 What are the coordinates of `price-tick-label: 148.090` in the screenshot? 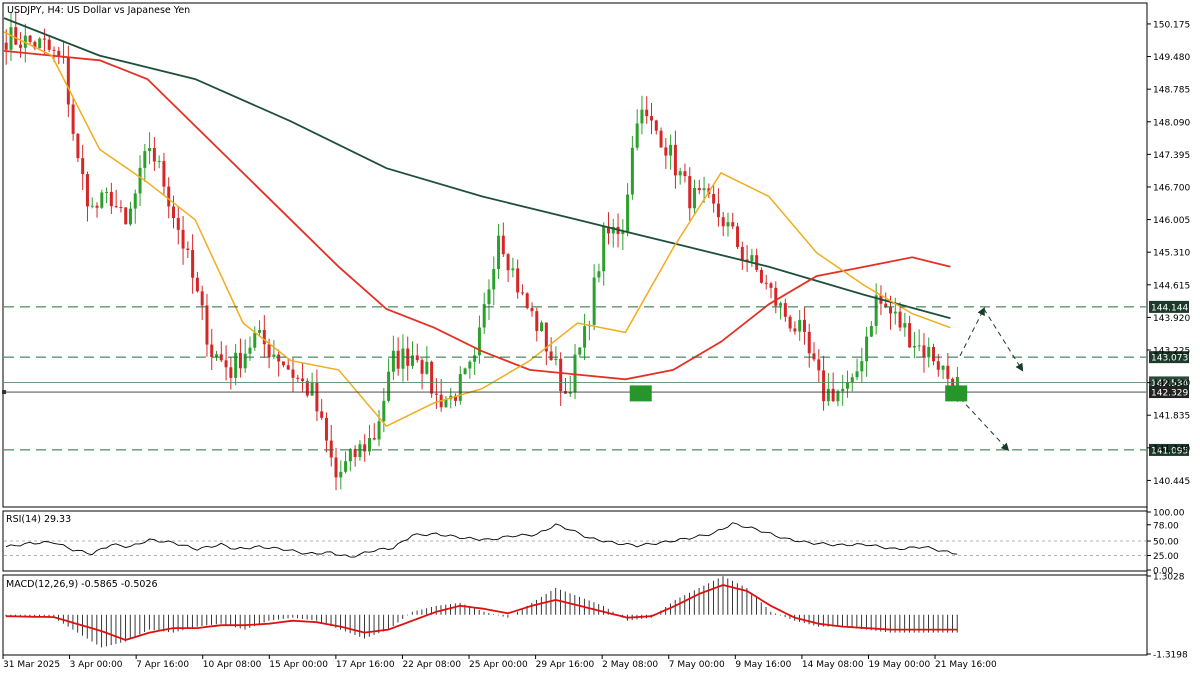 It's located at (1171, 123).